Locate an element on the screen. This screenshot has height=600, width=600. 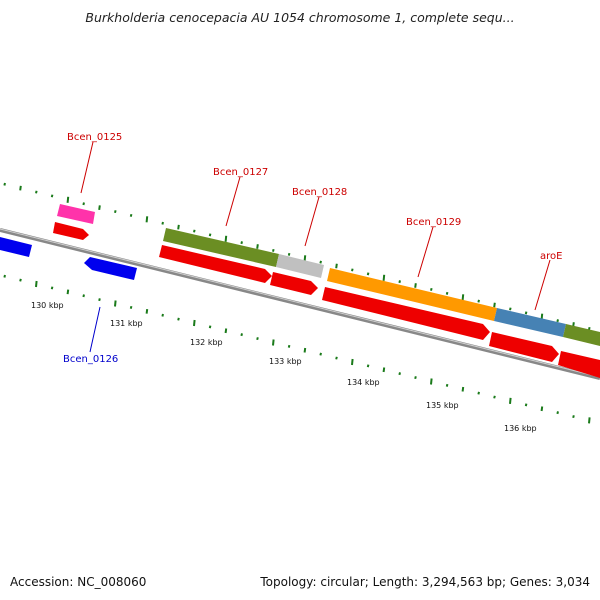
cds-arrow-aroe is located at coordinates (524, 347).